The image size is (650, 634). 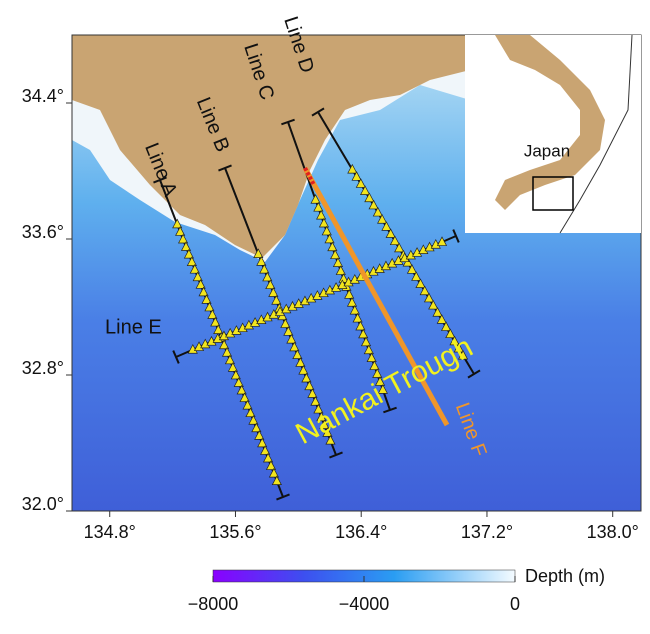 What do you see at coordinates (235, 532) in the screenshot?
I see `x-tick-label: 135.6°` at bounding box center [235, 532].